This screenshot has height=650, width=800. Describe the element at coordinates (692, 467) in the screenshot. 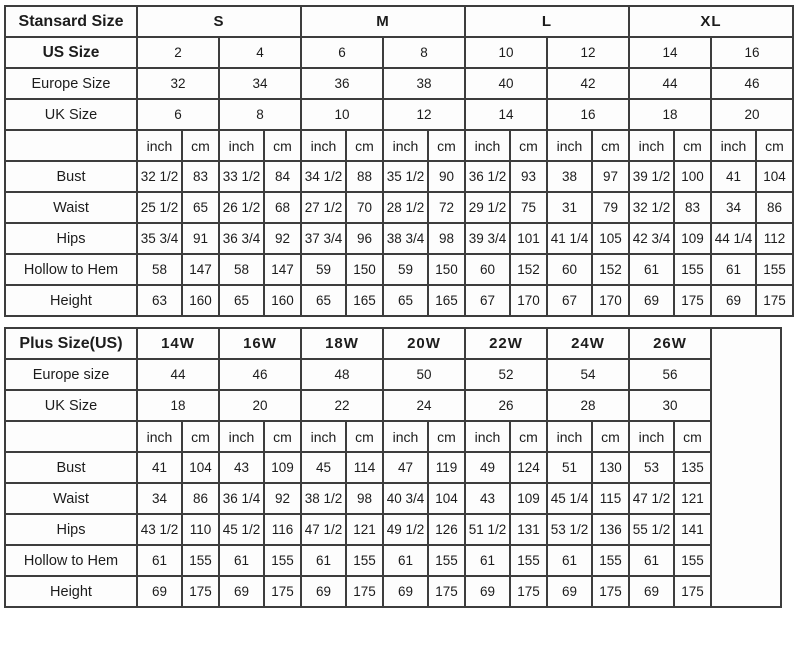

I see `measurement-value-cell: 135` at that location.